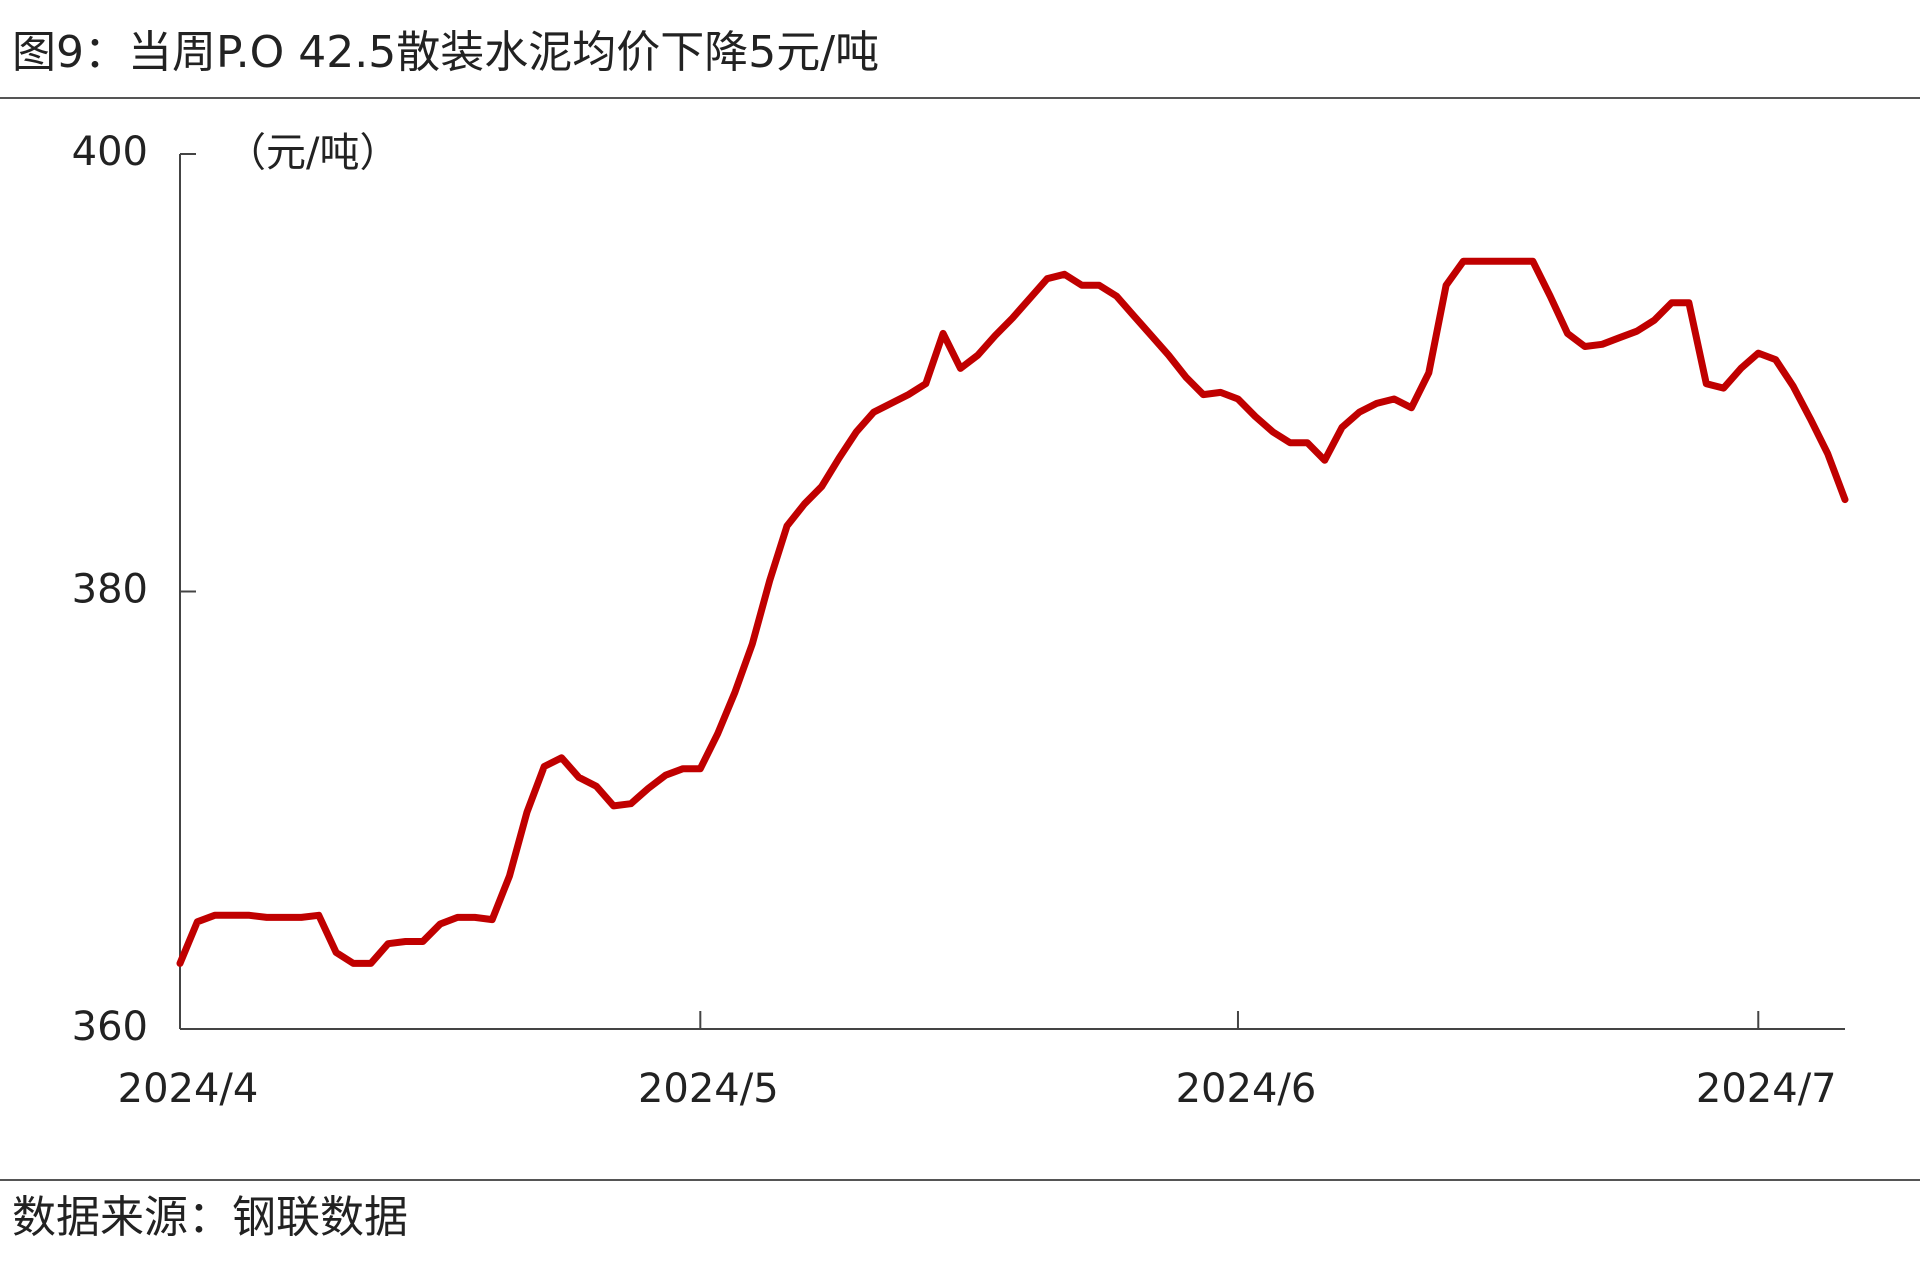 The width and height of the screenshot is (1920, 1279). I want to click on y-tick-label: 400, so click(110, 152).